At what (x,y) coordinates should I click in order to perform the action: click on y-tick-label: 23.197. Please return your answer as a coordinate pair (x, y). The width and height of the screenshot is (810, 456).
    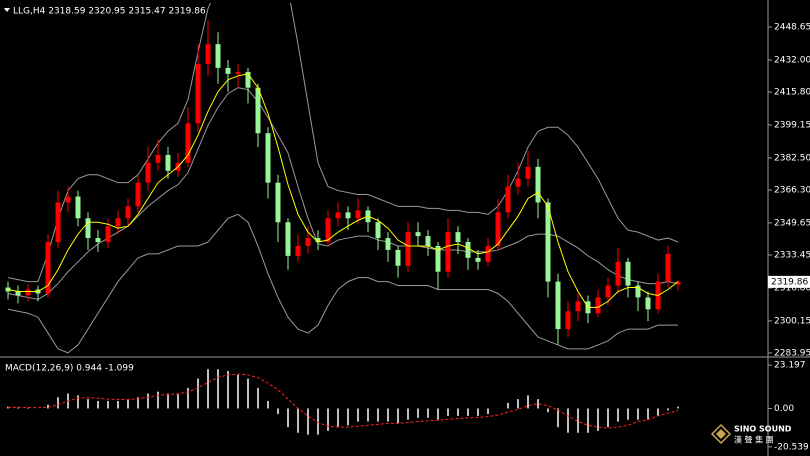
    Looking at the image, I should click on (790, 366).